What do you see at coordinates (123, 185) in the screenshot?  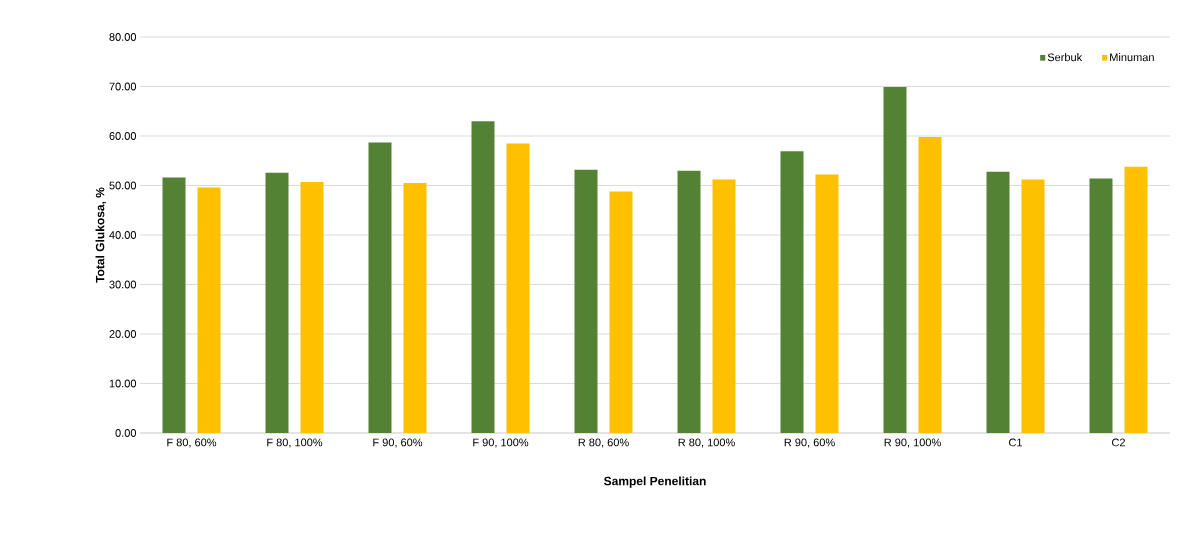 I see `y-tick-label: 50.00` at bounding box center [123, 185].